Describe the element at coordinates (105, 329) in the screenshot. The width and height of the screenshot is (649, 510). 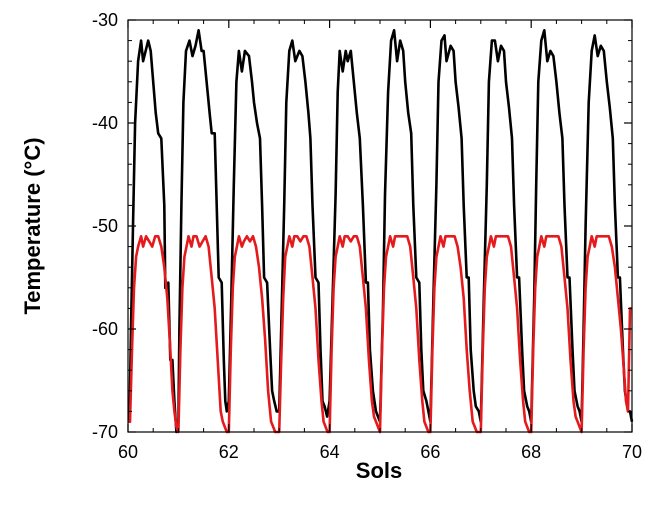
I see `y-tick-label: -60` at that location.